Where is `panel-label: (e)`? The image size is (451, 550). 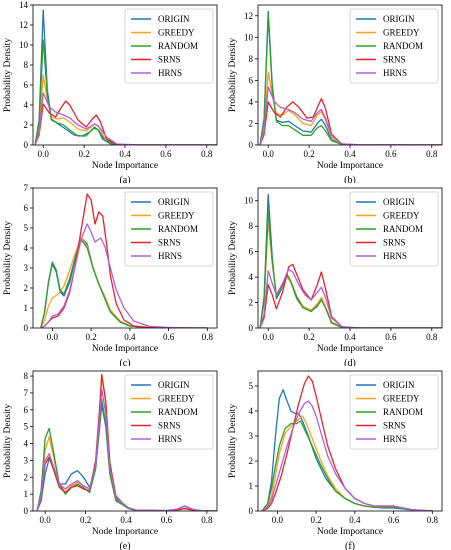
panel-label: (e) is located at coordinates (124, 545).